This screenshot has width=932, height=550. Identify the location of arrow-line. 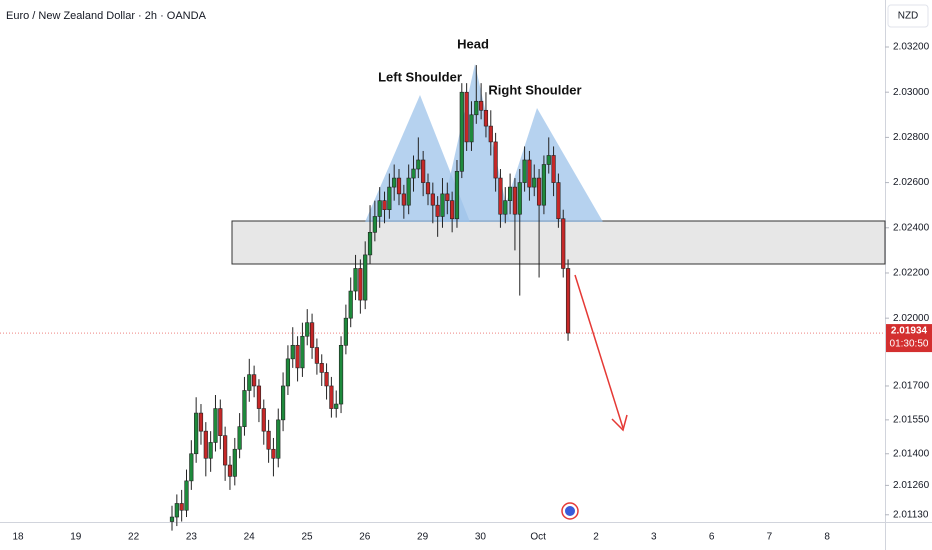
(599, 351).